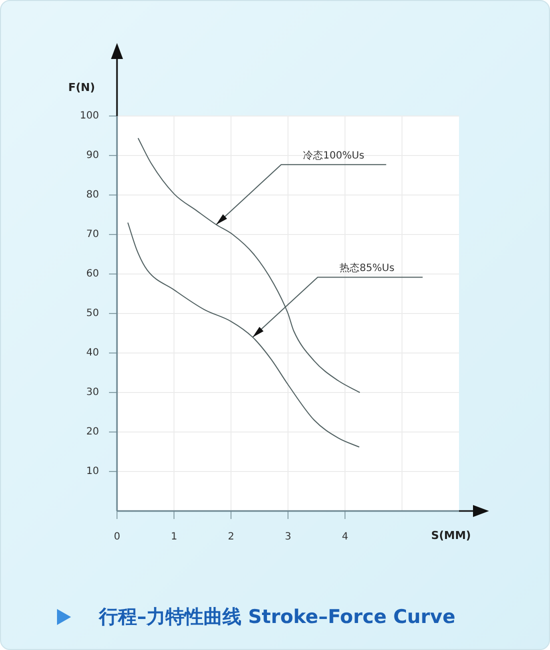 The image size is (550, 650). What do you see at coordinates (243, 335) in the screenshot?
I see `line-series` at bounding box center [243, 335].